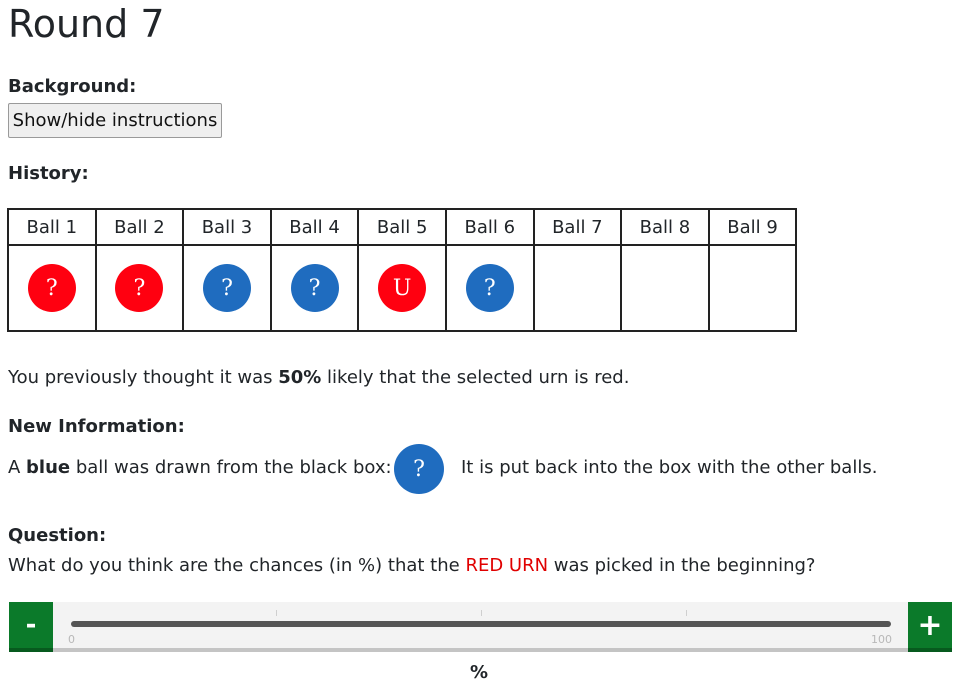  Describe the element at coordinates (881, 639) in the screenshot. I see `slider-max-label: 100` at that location.